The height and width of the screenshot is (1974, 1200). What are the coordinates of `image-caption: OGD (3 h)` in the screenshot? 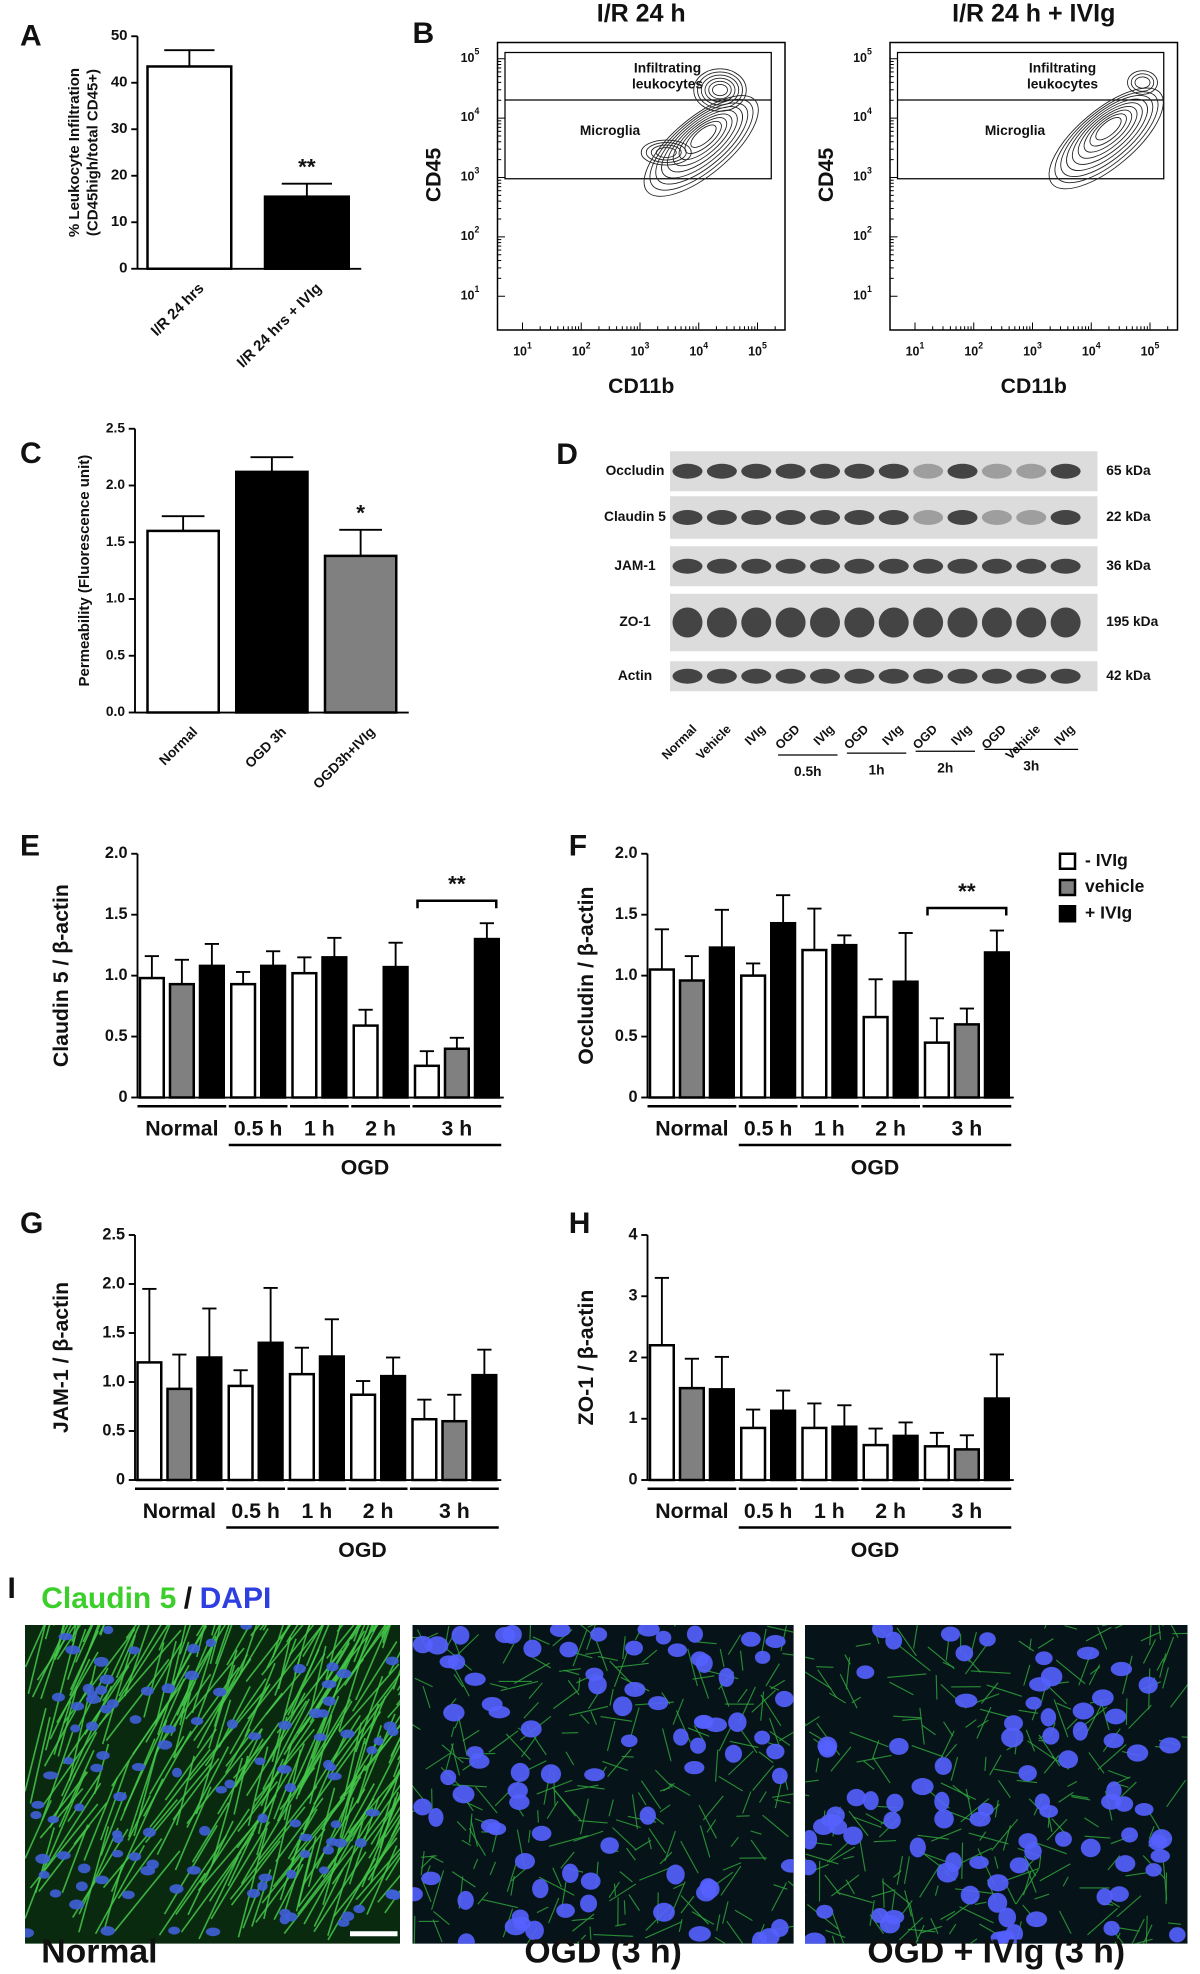 It's located at (603, 1952).